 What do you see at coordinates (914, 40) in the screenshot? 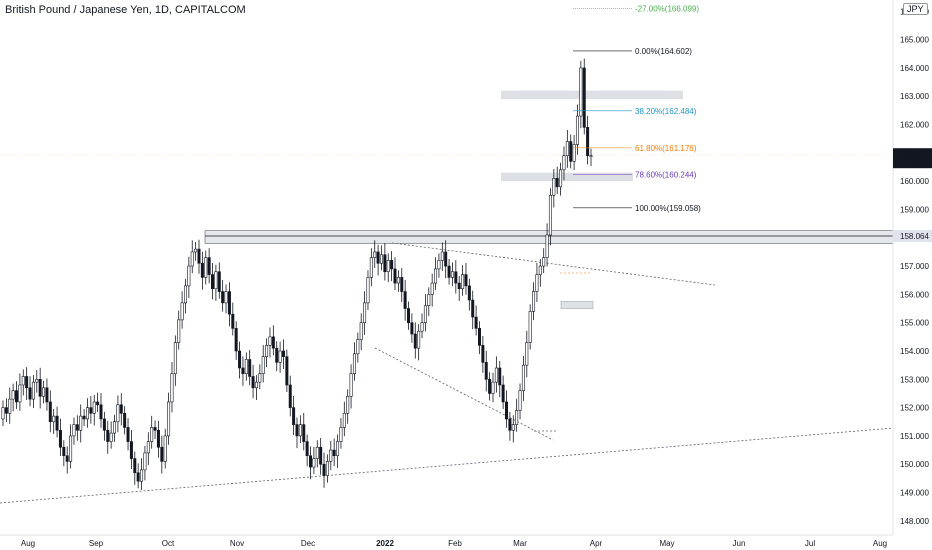
I see `price-tick-label: 165.000` at bounding box center [914, 40].